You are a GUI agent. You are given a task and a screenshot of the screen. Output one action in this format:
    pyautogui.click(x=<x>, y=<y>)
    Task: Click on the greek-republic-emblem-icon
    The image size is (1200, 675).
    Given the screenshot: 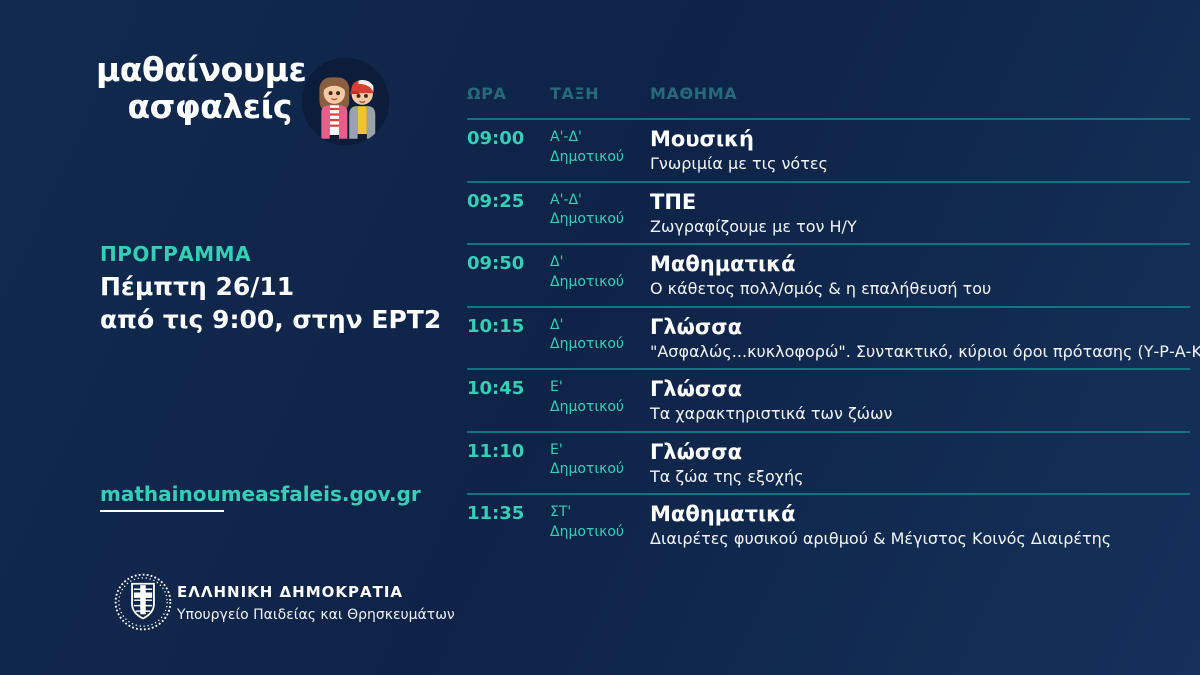 What is the action you would take?
    pyautogui.click(x=143, y=602)
    